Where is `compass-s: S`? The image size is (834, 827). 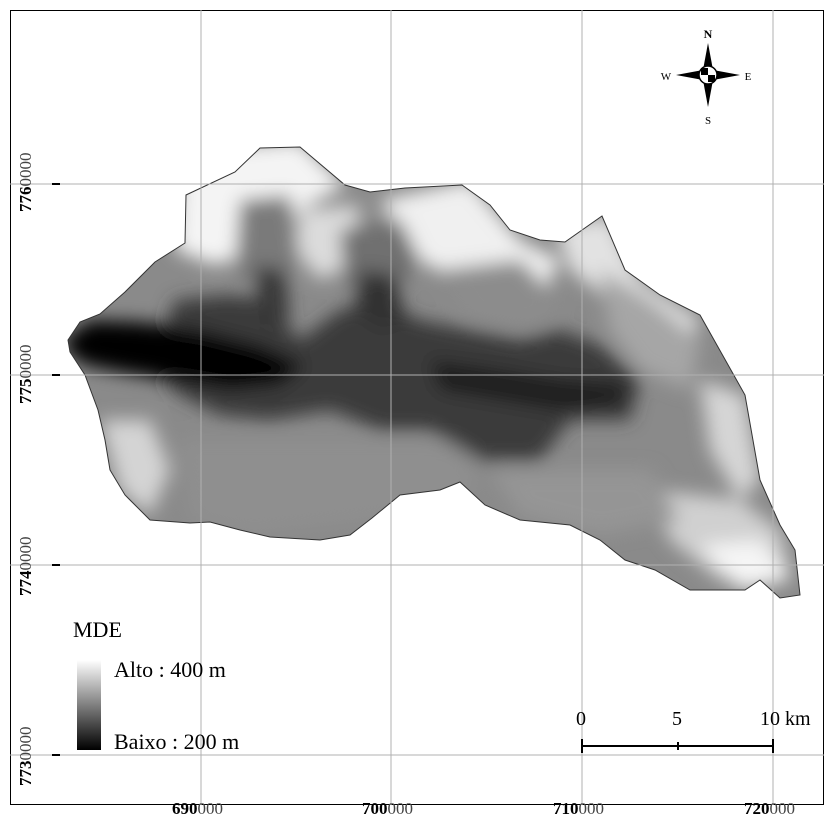
compass-s: S is located at coordinates (708, 121).